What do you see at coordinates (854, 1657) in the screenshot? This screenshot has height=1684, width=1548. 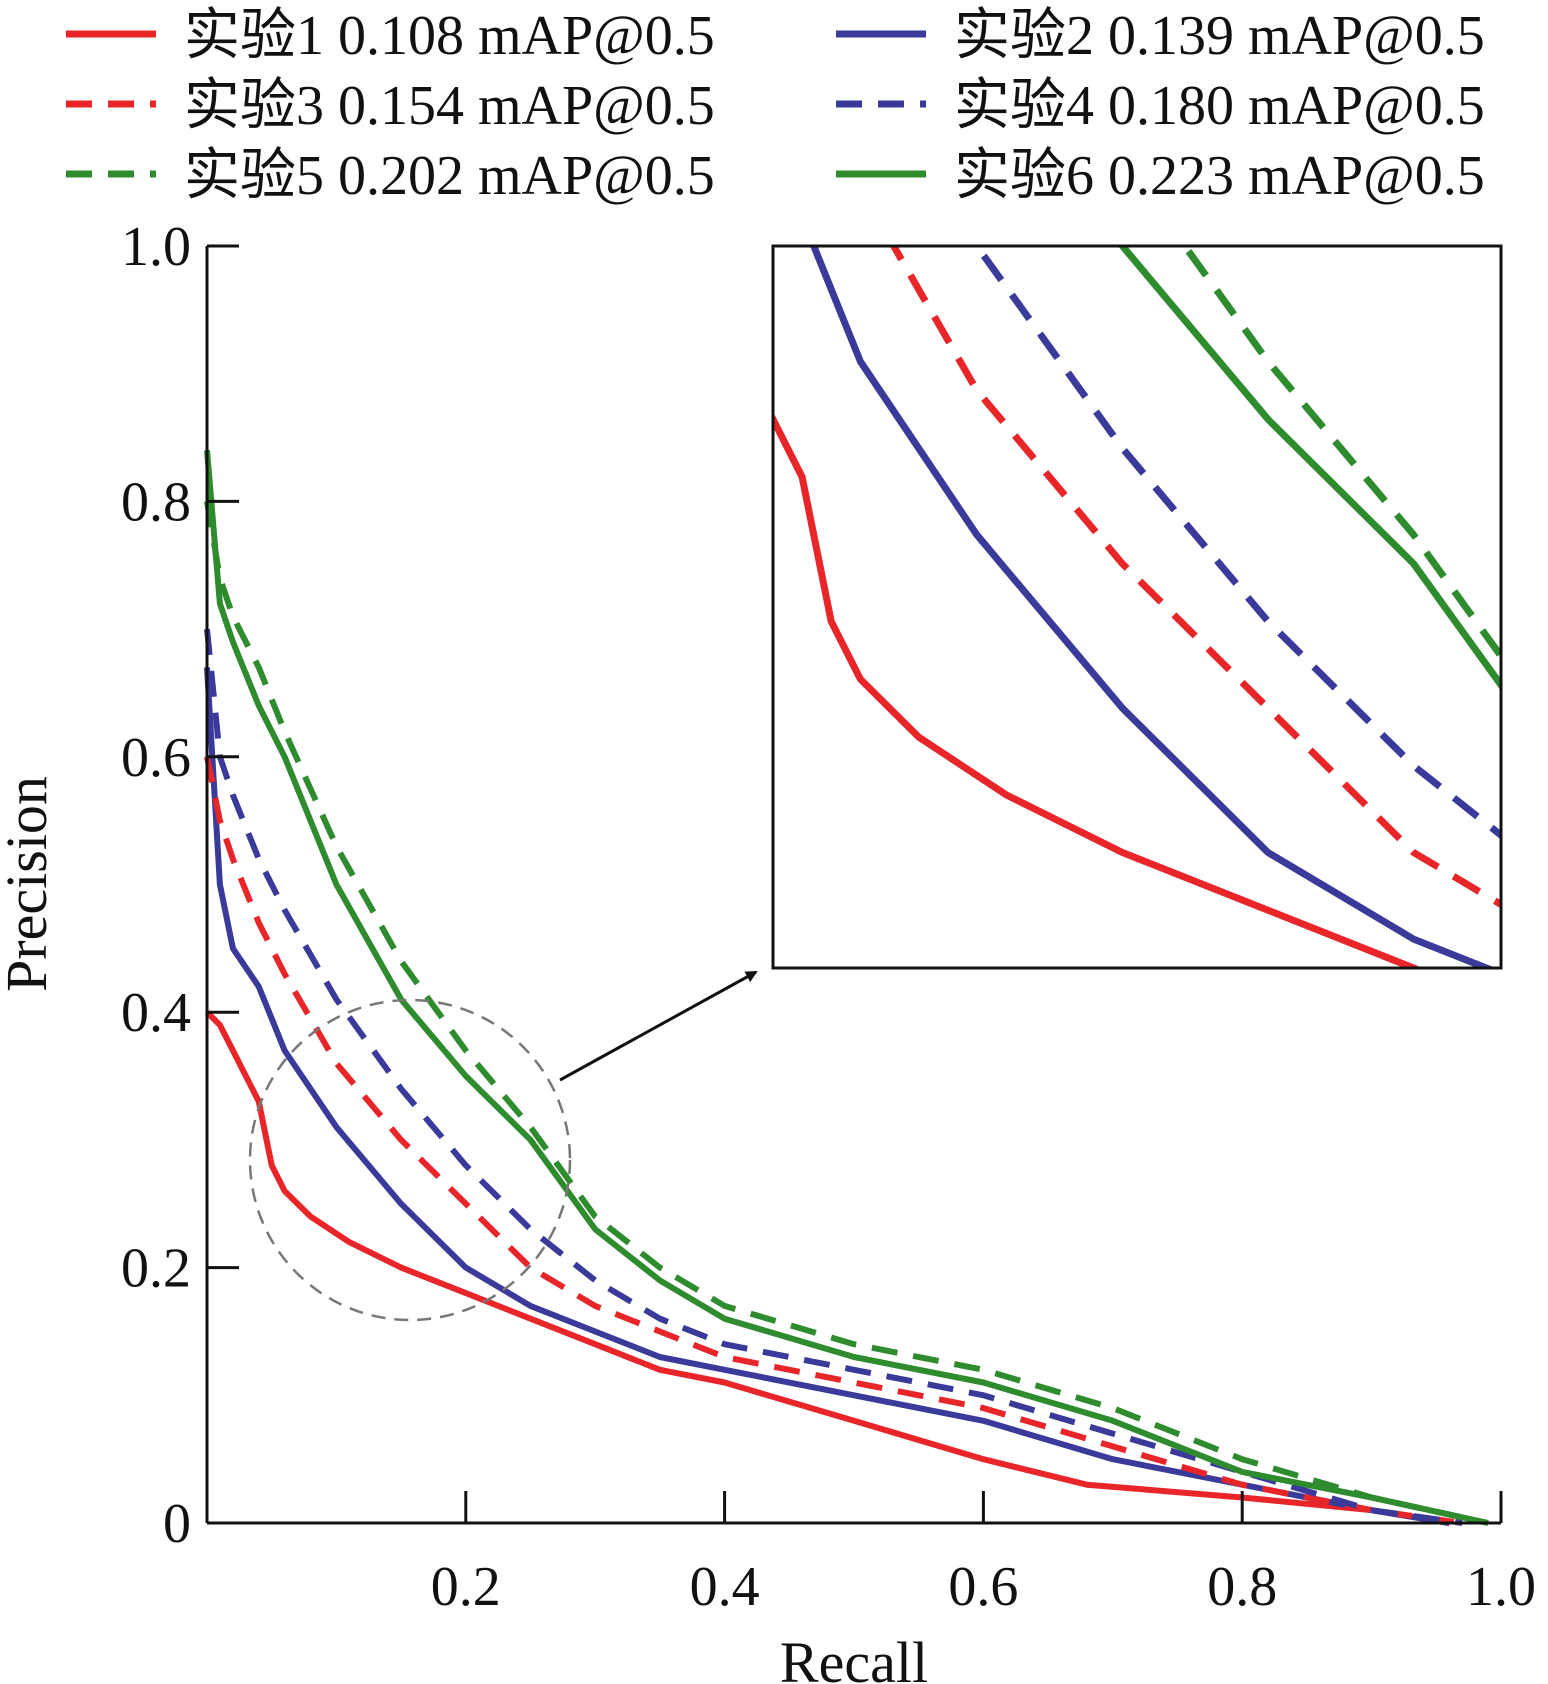 I see `x-axis-title: Recall` at bounding box center [854, 1657].